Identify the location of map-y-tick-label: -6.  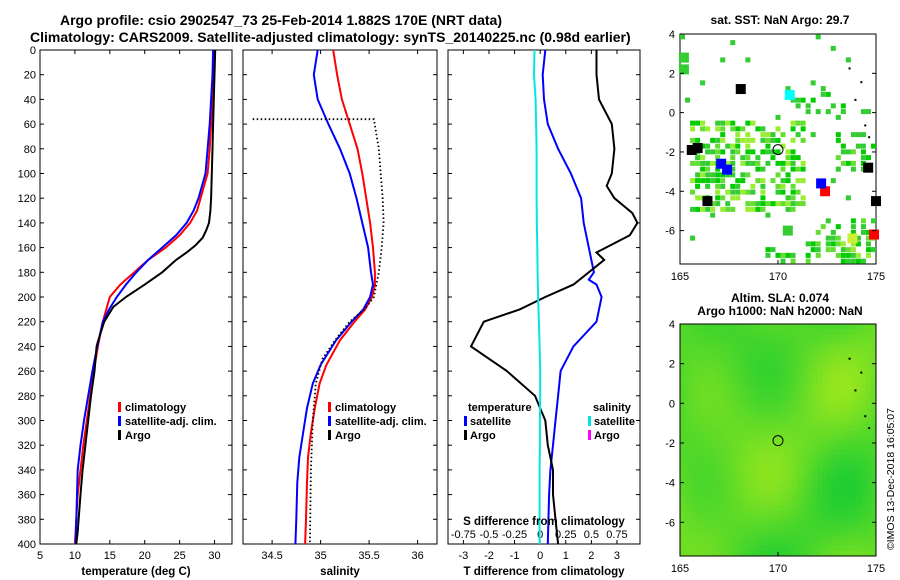
(670, 232).